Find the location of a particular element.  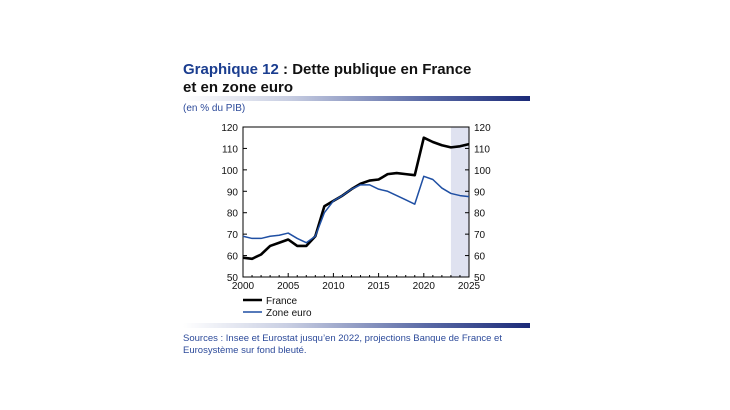

projection-band is located at coordinates (459, 202).